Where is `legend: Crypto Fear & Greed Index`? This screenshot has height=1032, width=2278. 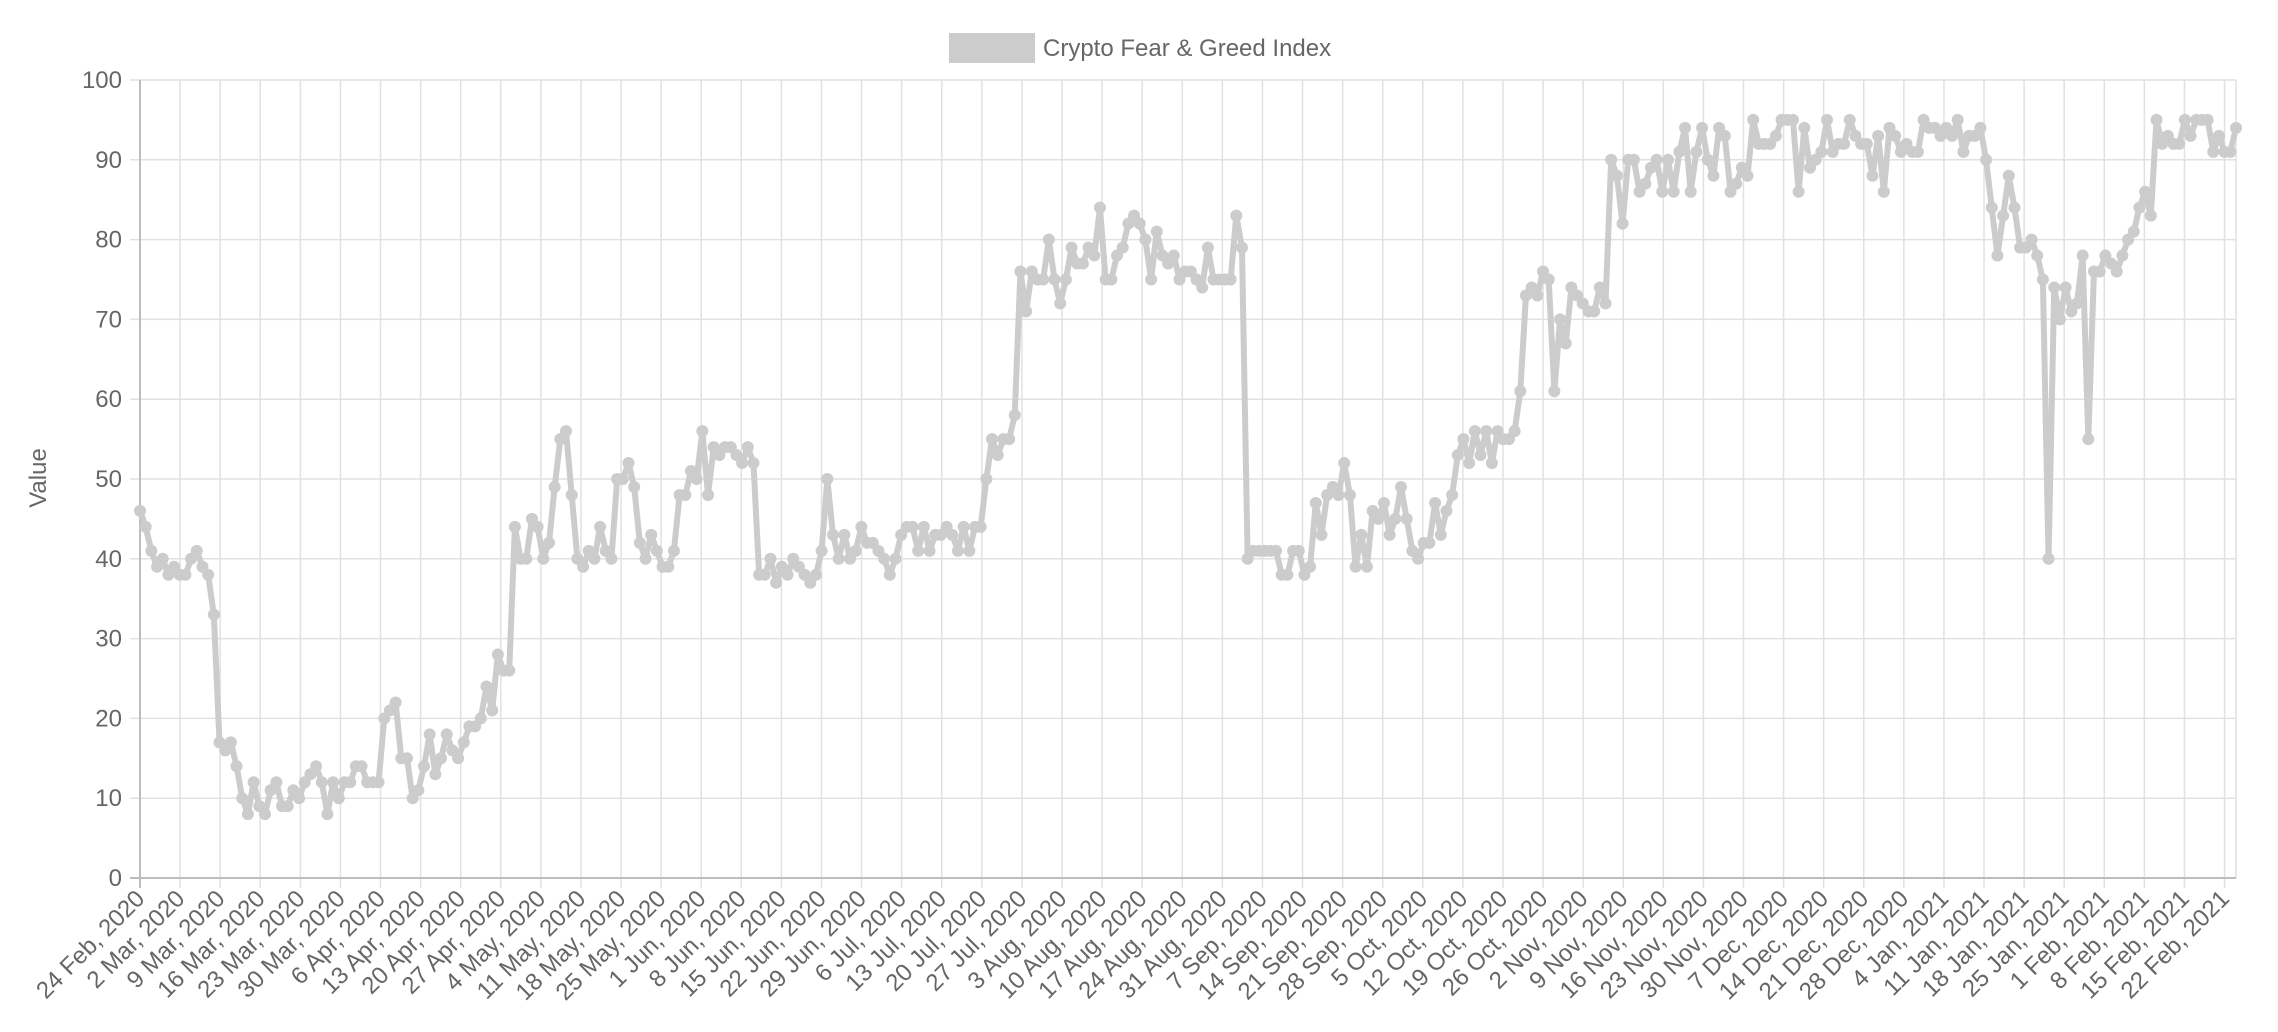 legend: Crypto Fear & Greed Index is located at coordinates (1140, 48).